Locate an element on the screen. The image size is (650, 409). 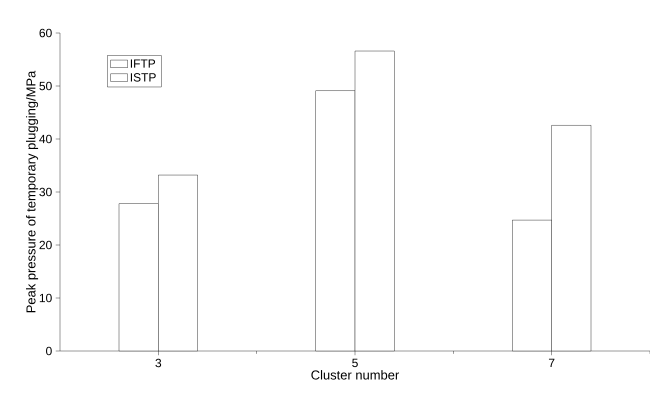
x-tick-label: 5 is located at coordinates (355, 363).